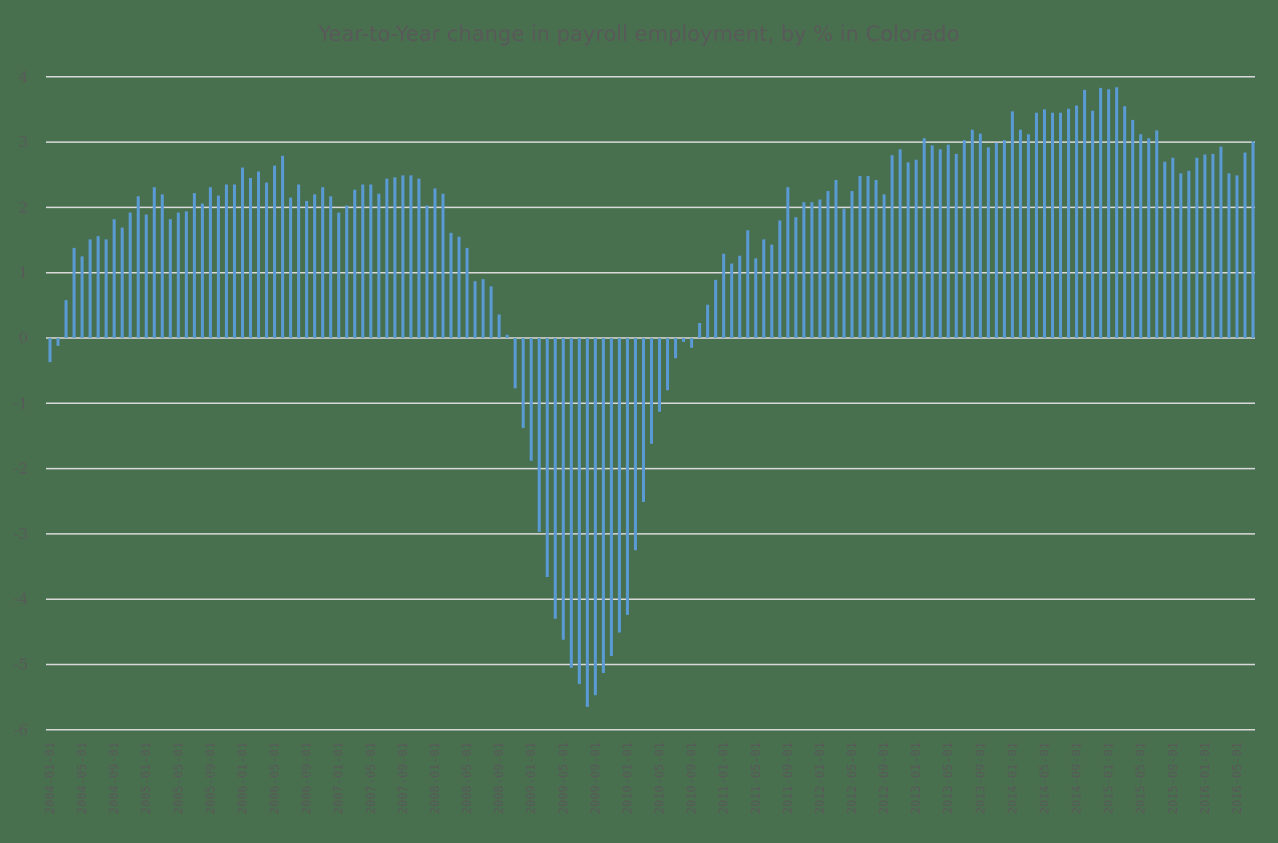 Image resolution: width=1278 pixels, height=843 pixels. Describe the element at coordinates (20, 469) in the screenshot. I see `y-tick-label: -2` at that location.